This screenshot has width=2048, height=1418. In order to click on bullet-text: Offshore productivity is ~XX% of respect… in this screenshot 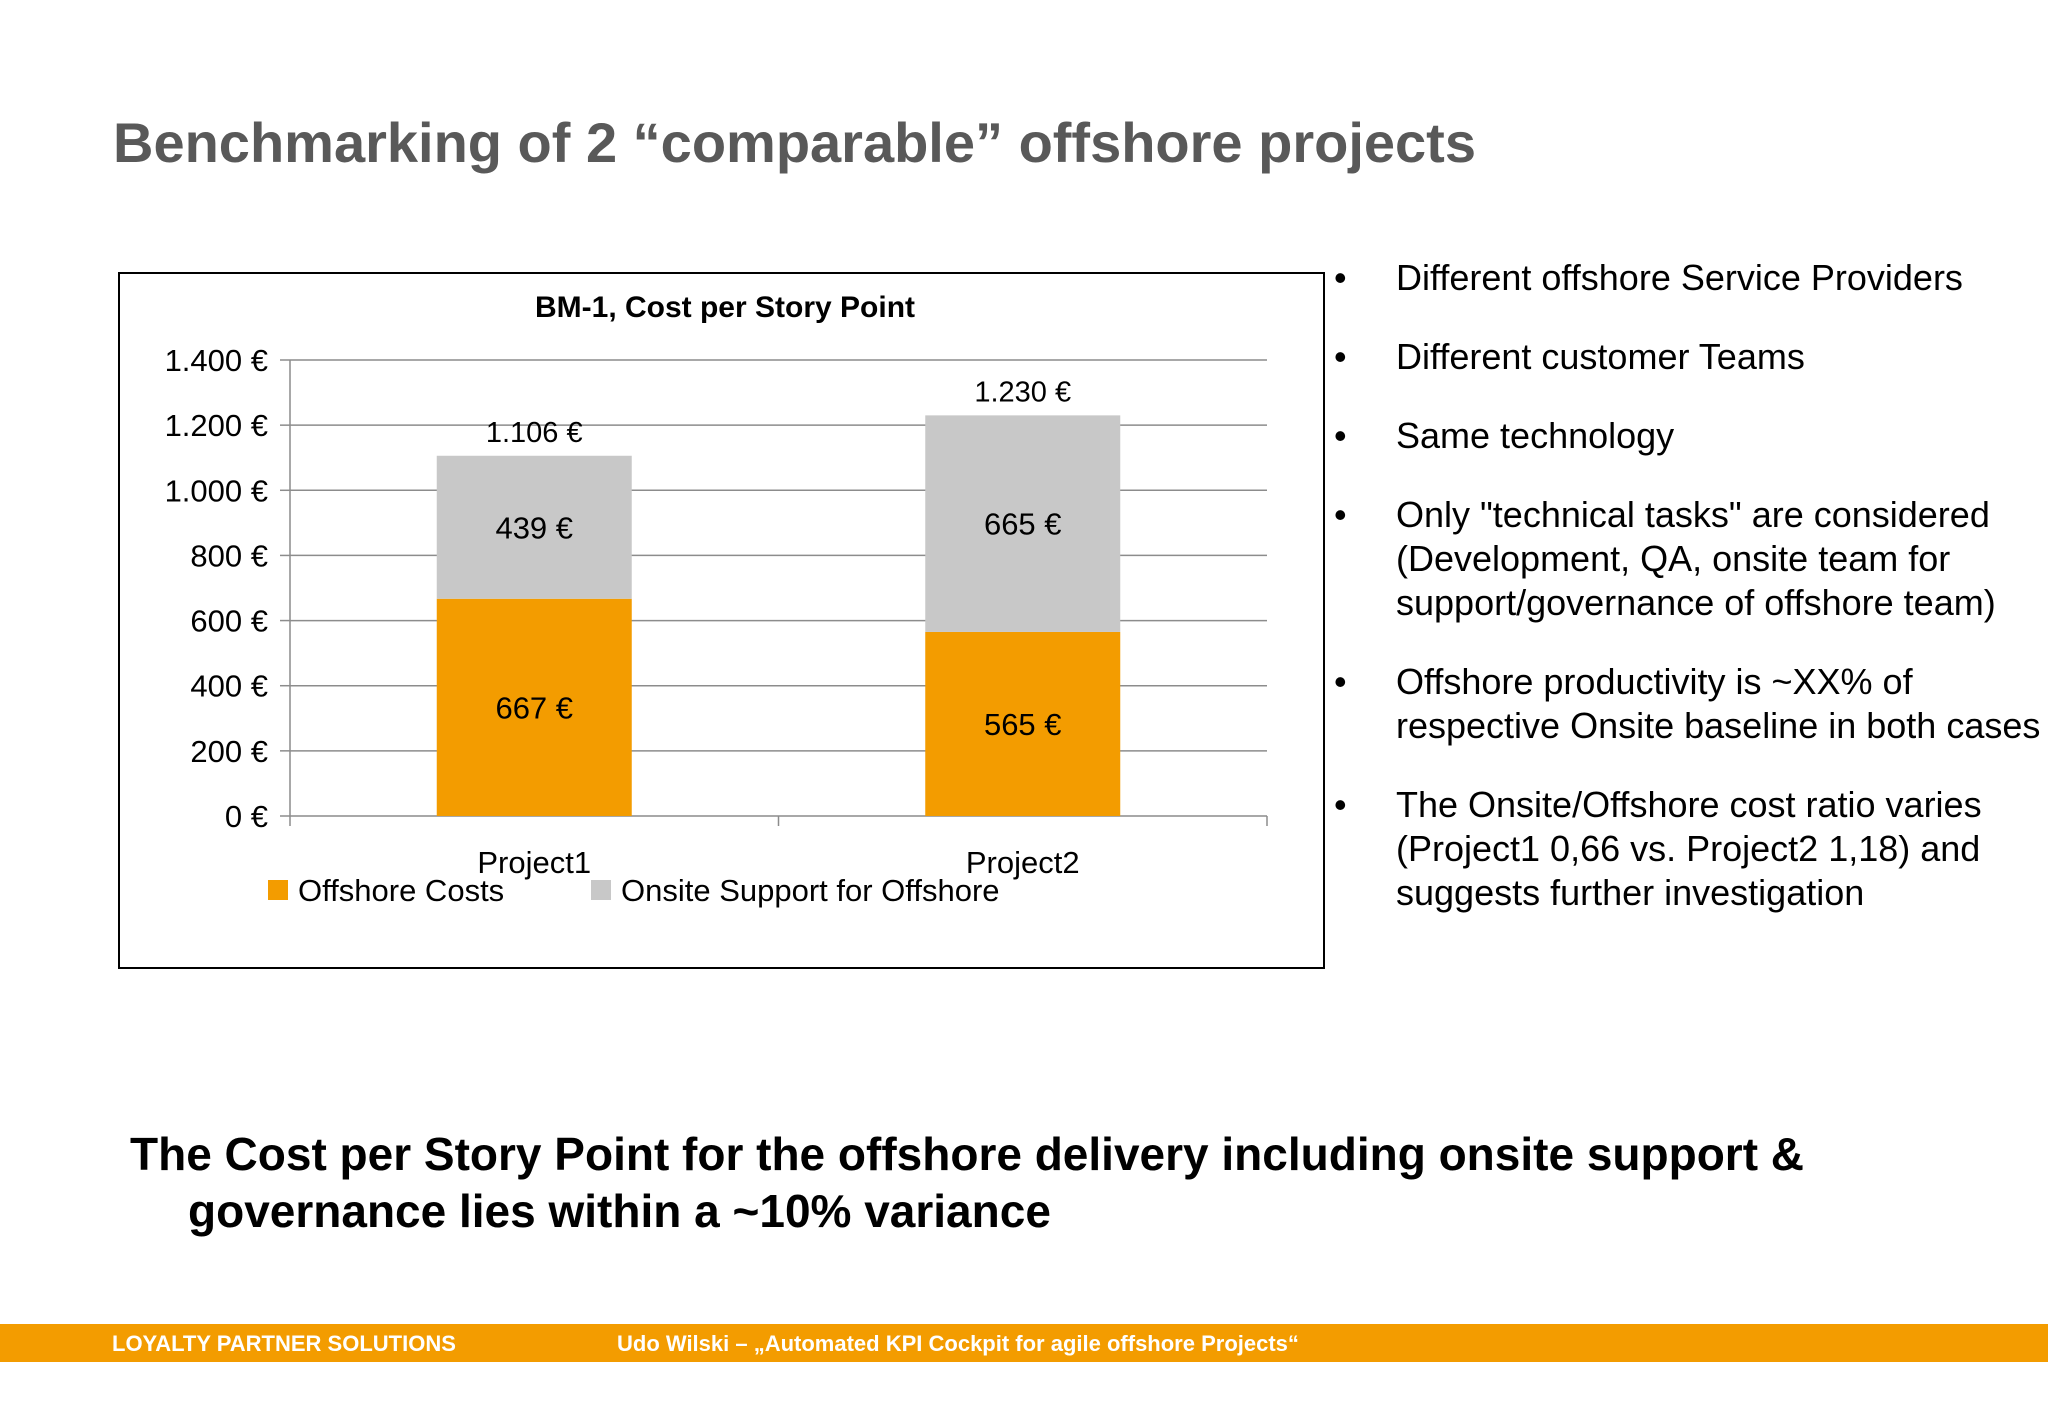, I will do `click(1718, 703)`.